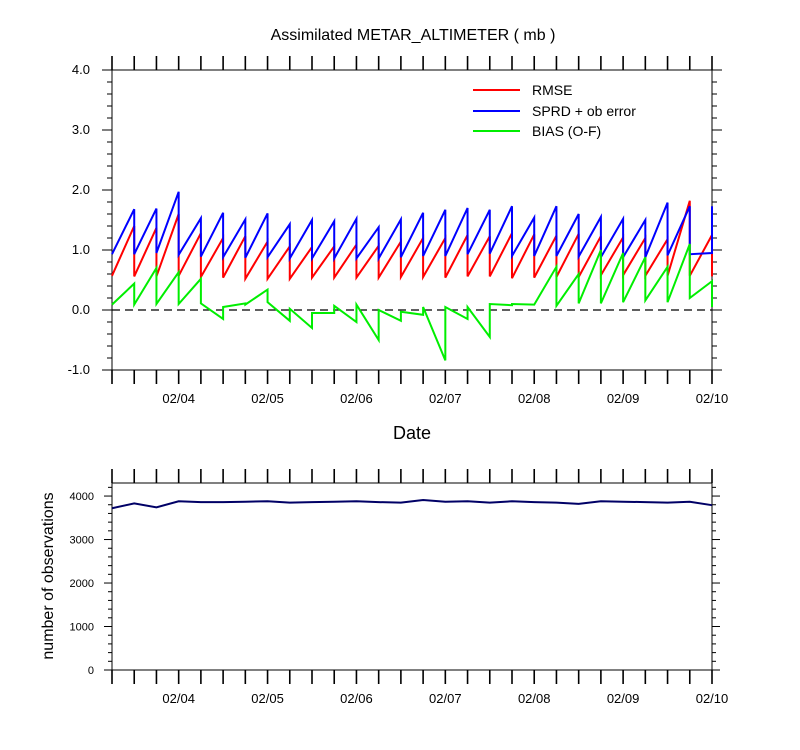 The height and width of the screenshot is (750, 800). What do you see at coordinates (412, 302) in the screenshot?
I see `bias-series-line` at bounding box center [412, 302].